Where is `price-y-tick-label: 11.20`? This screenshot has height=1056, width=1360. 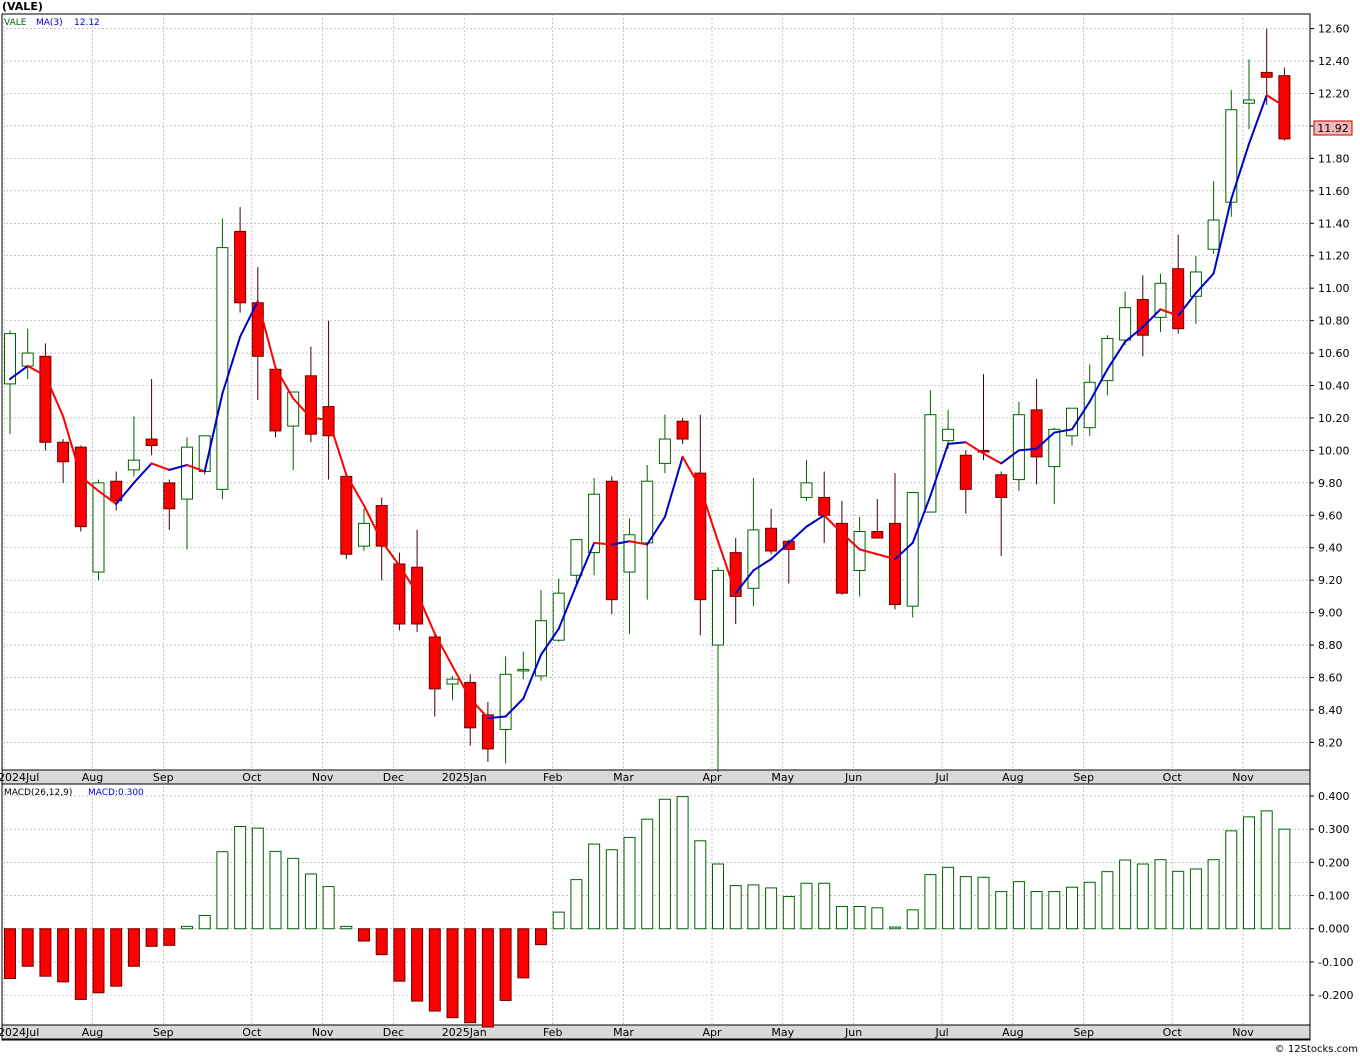 price-y-tick-label: 11.20 is located at coordinates (1334, 256).